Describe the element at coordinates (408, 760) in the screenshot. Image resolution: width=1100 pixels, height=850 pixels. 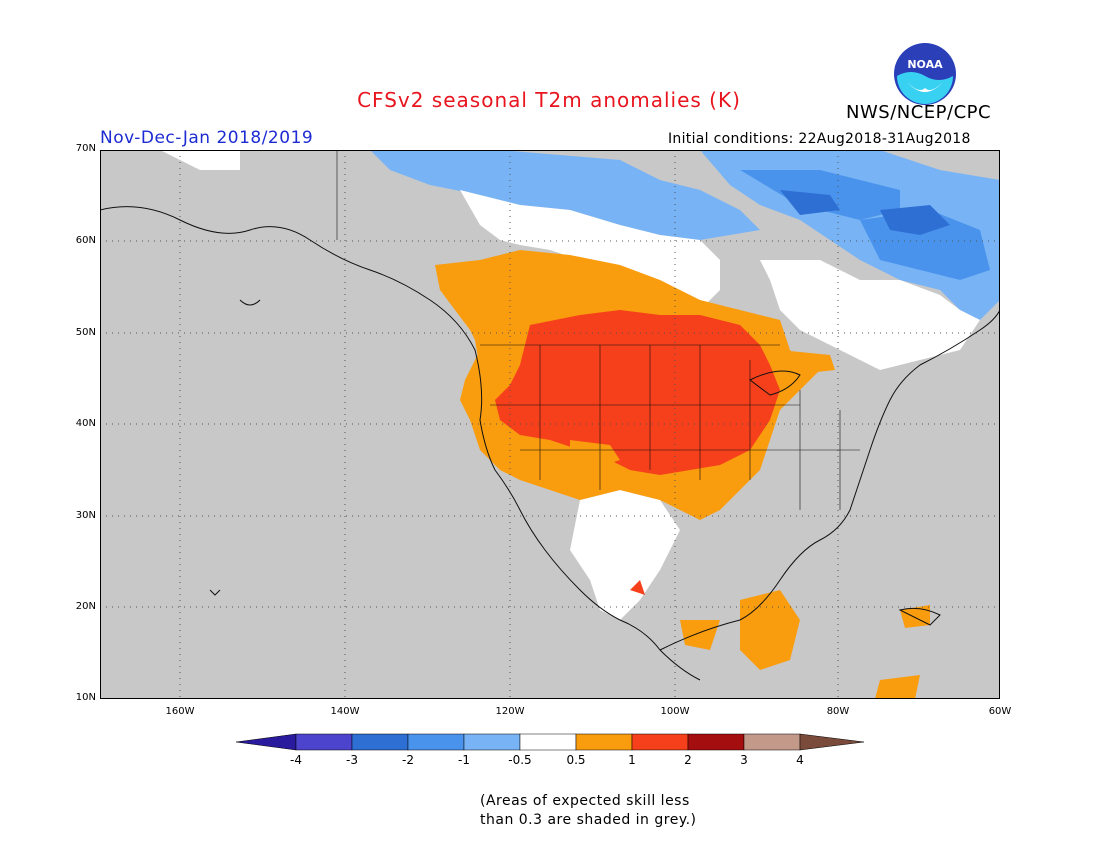
I see `colorbar-label: -2` at that location.